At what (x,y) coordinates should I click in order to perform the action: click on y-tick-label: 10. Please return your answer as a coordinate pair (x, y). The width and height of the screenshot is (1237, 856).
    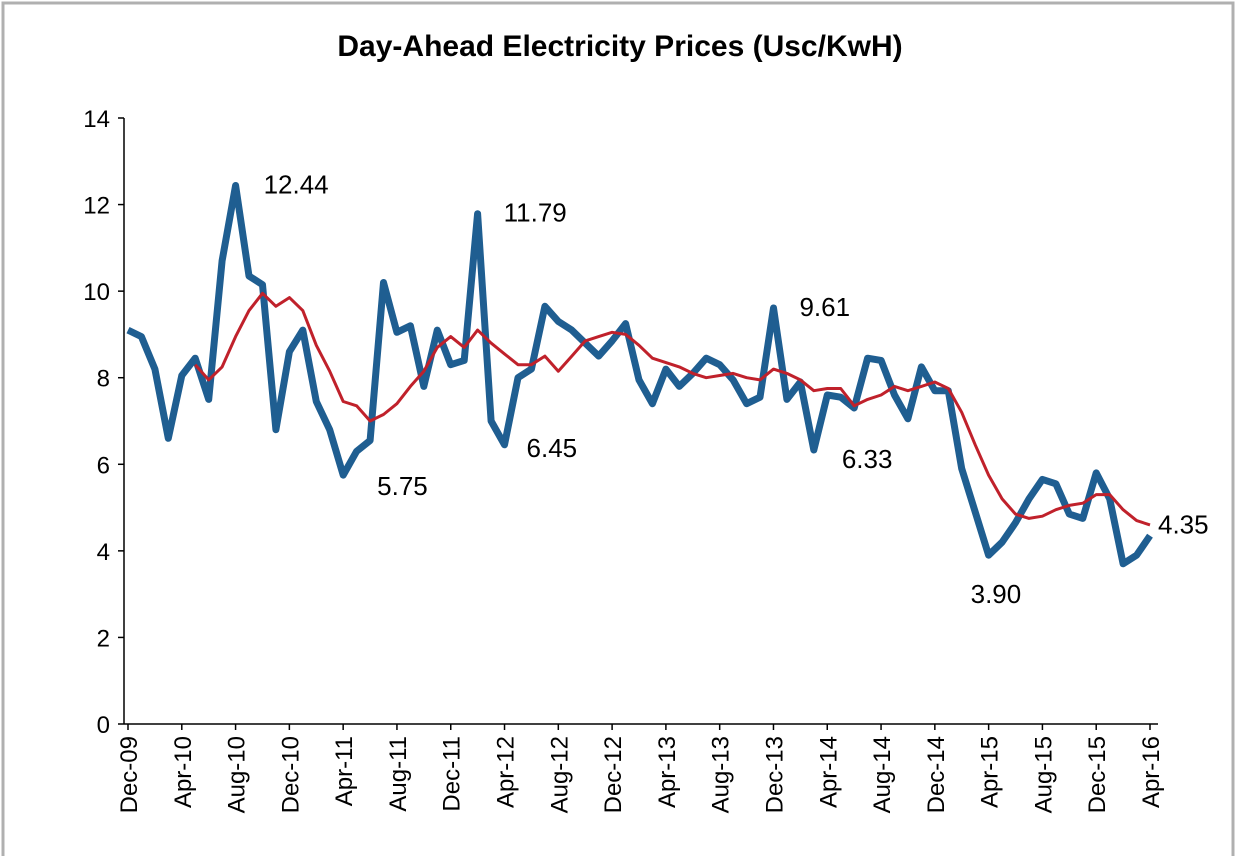
    Looking at the image, I should click on (96, 292).